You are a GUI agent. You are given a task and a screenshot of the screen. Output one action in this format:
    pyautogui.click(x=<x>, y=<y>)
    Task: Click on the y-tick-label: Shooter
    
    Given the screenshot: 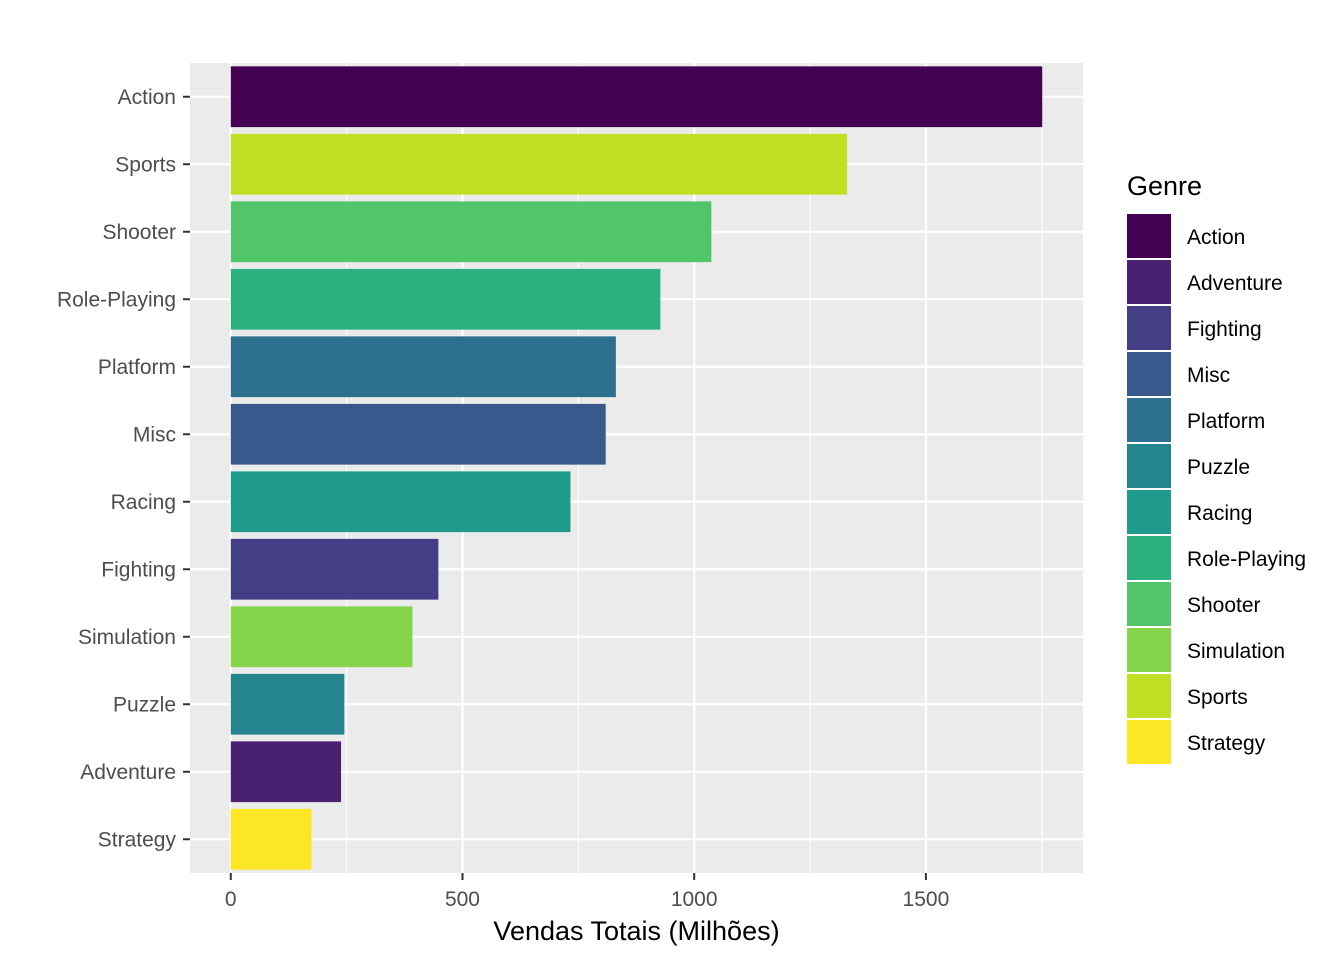 What is the action you would take?
    pyautogui.click(x=139, y=232)
    